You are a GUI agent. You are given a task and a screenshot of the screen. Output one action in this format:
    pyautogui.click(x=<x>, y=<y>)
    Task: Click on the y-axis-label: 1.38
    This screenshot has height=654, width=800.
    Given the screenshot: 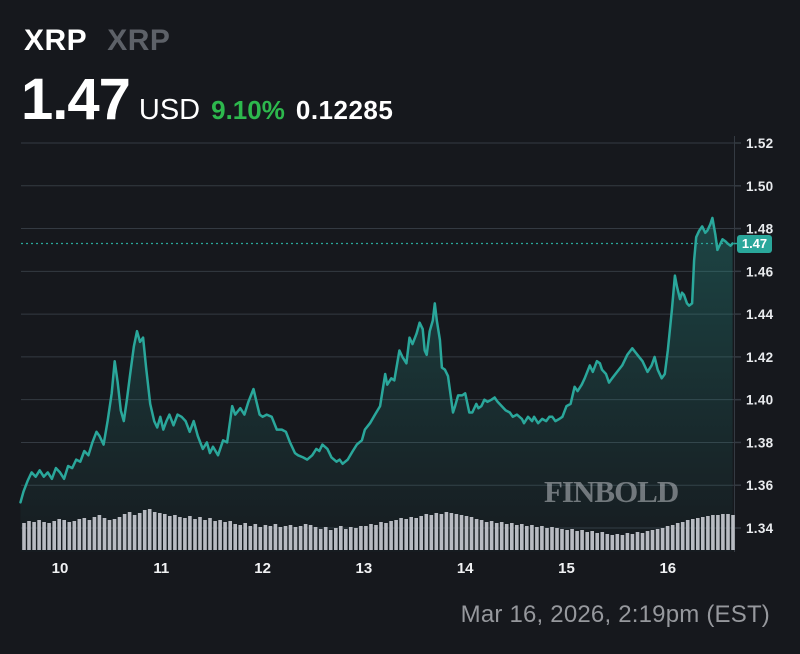 What is the action you would take?
    pyautogui.click(x=760, y=442)
    